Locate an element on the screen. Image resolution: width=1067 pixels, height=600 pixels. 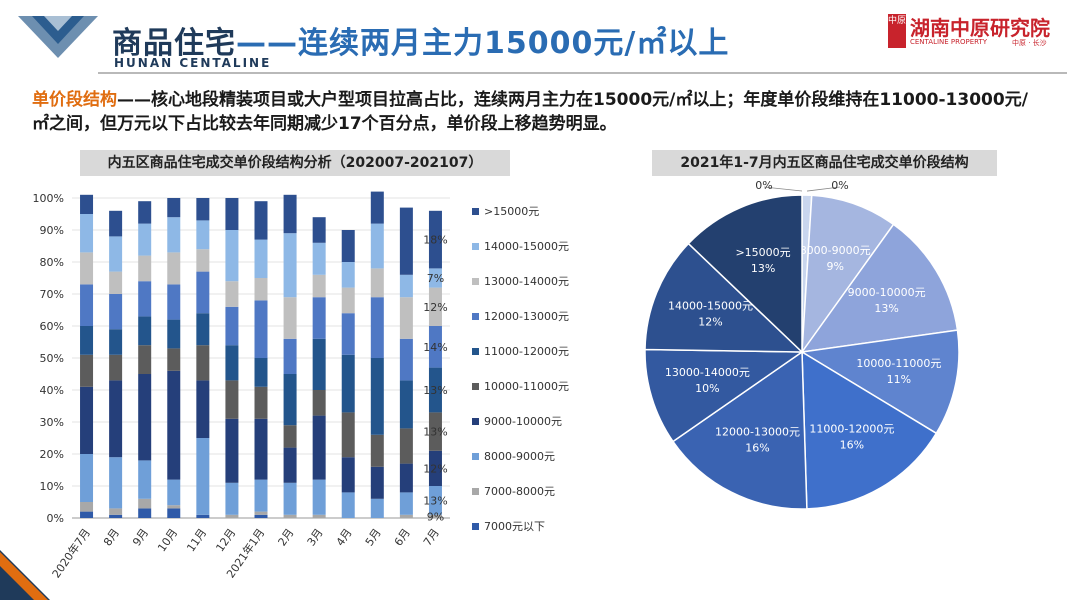
legend-label: >15000元 is located at coordinates (511, 211).